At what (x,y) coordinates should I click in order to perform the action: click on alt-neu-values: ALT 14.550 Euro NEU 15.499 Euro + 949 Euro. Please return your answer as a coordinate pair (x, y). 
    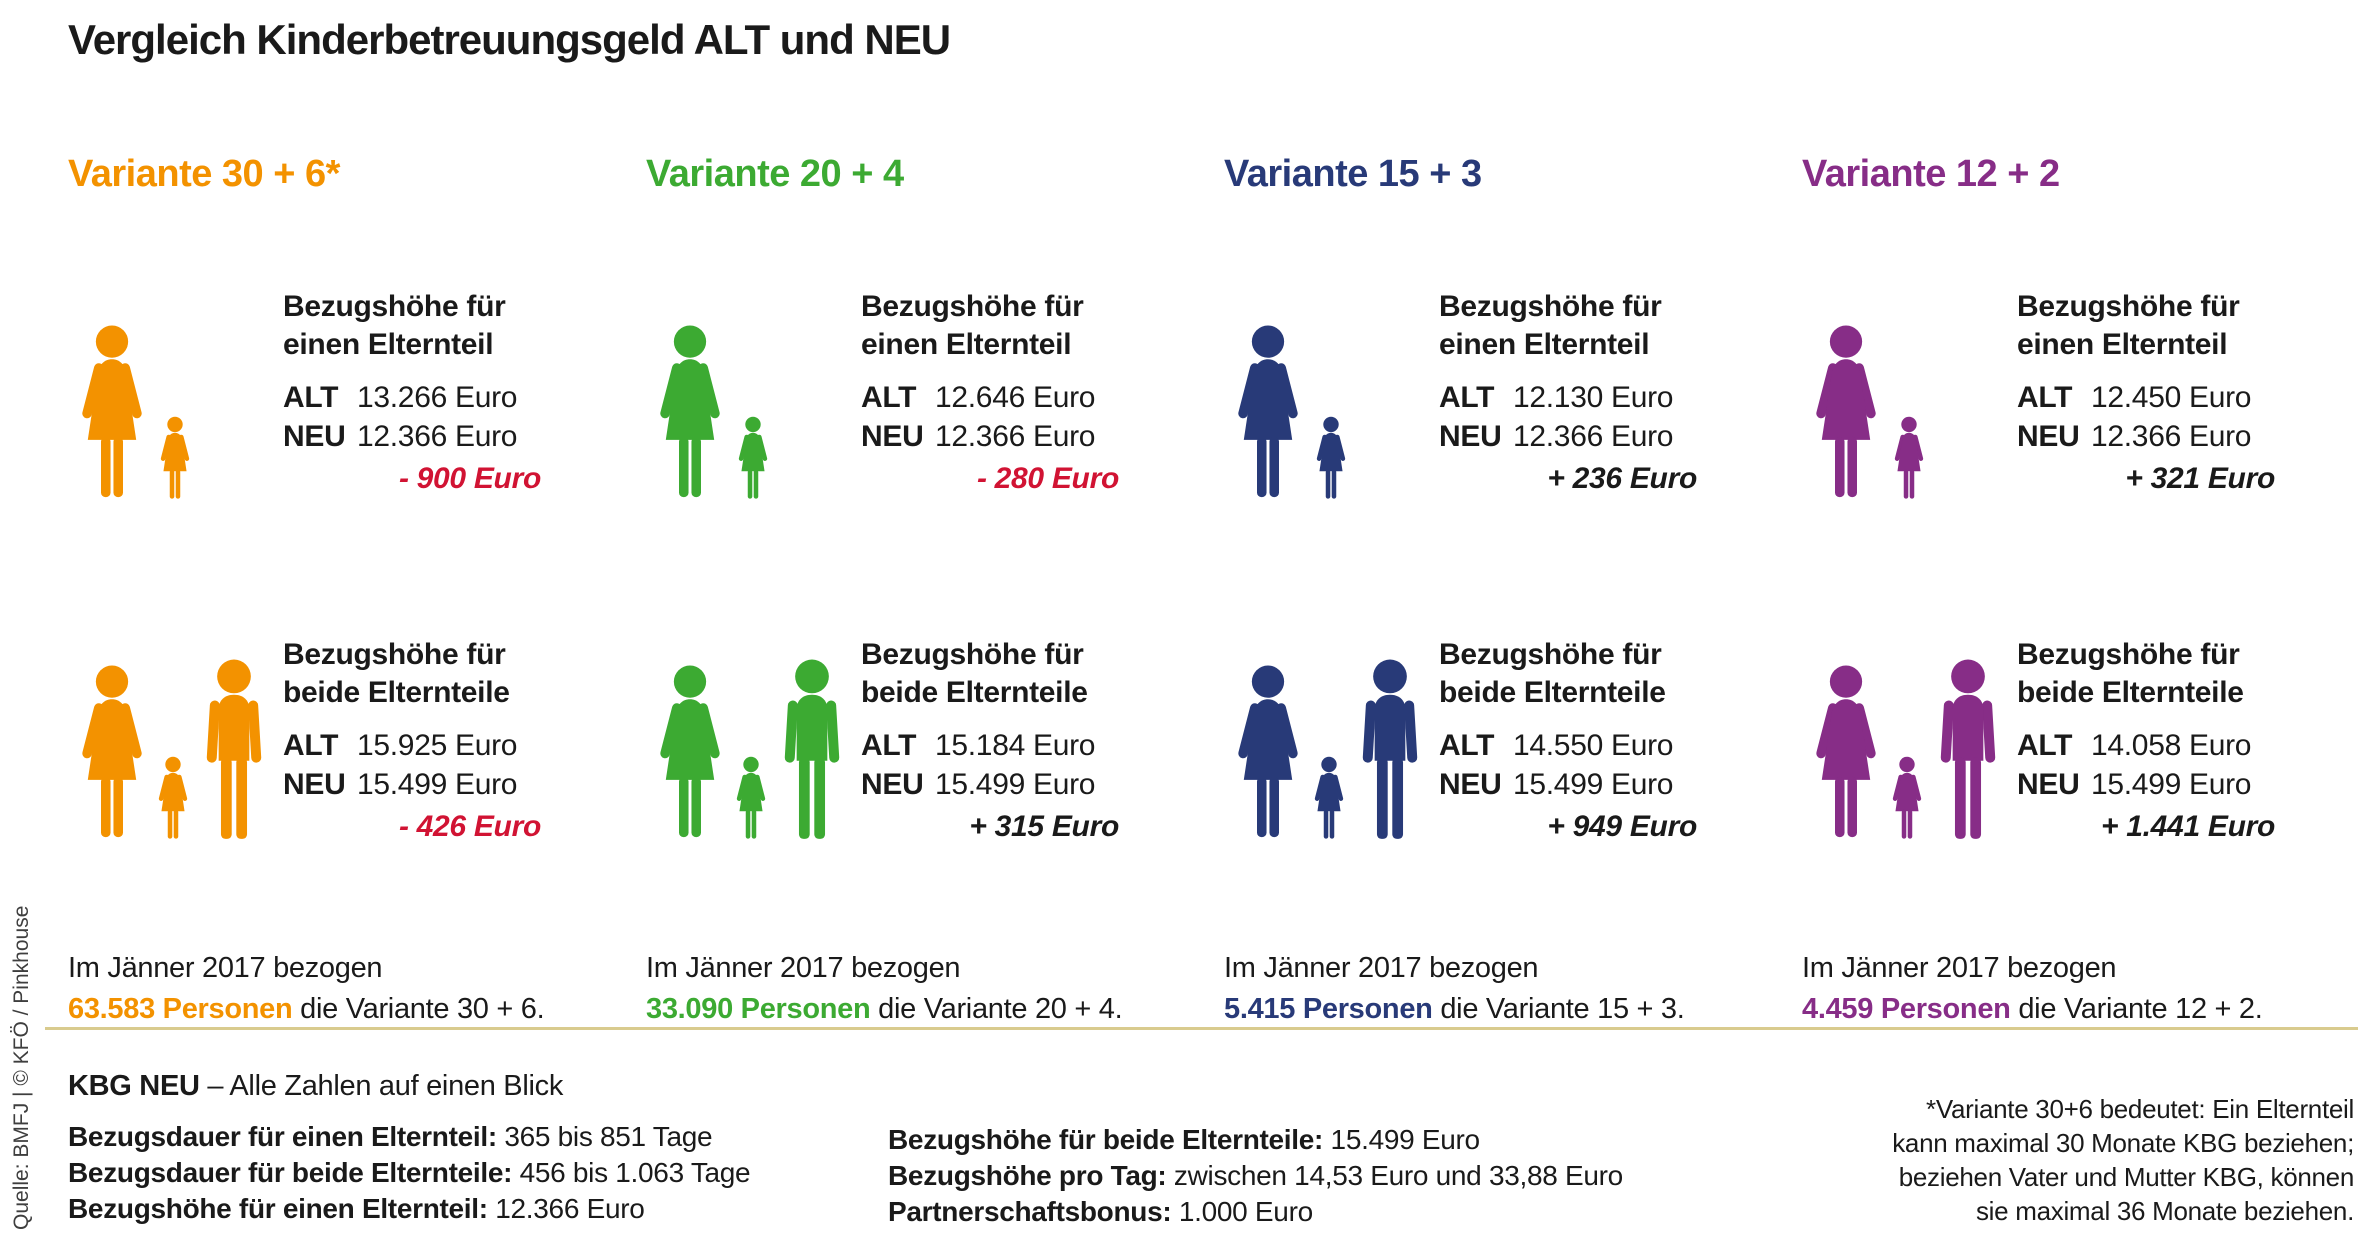
    Looking at the image, I should click on (1595, 786).